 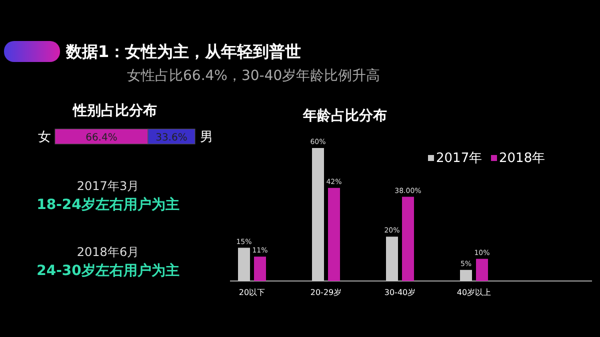 What do you see at coordinates (114, 111) in the screenshot?
I see `chart-title: 性别占比分布` at bounding box center [114, 111].